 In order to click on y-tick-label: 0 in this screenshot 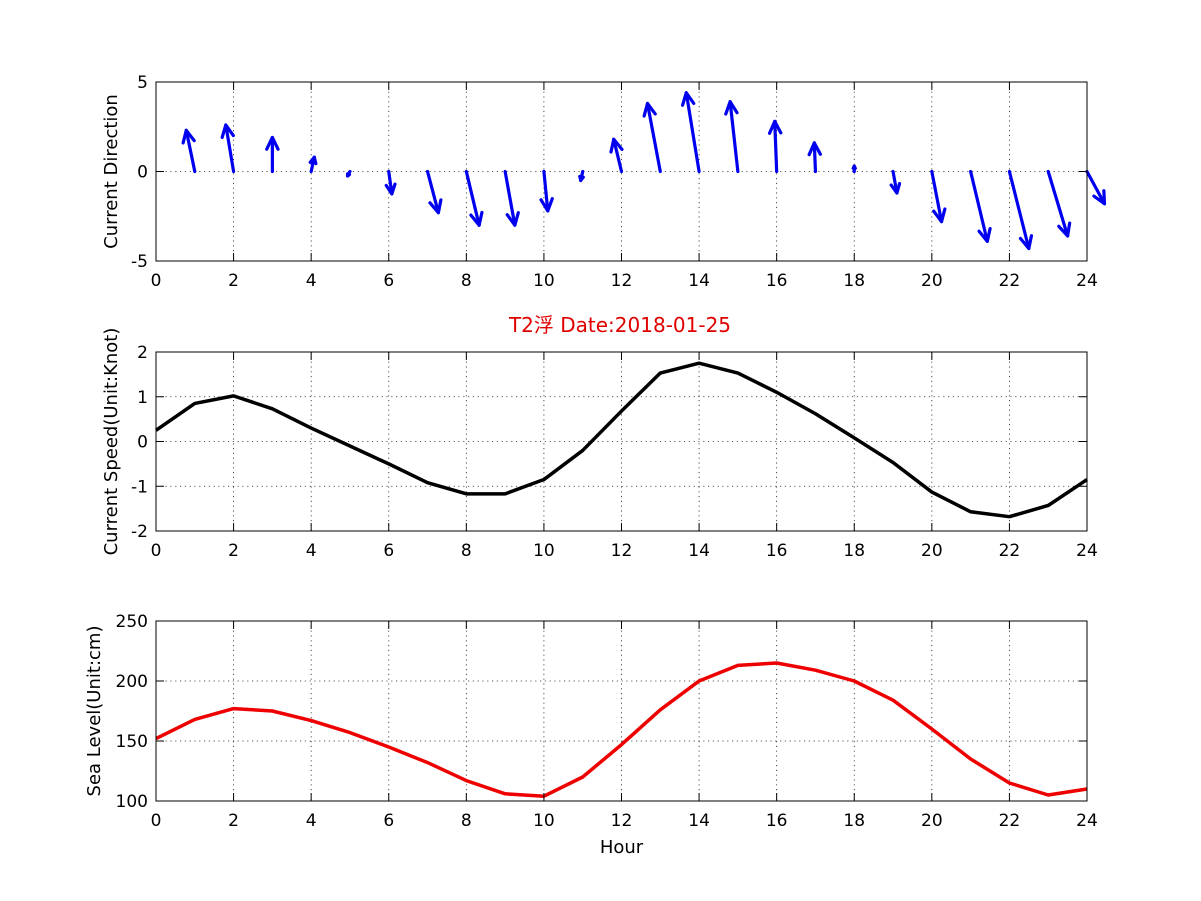, I will do `click(142, 443)`.